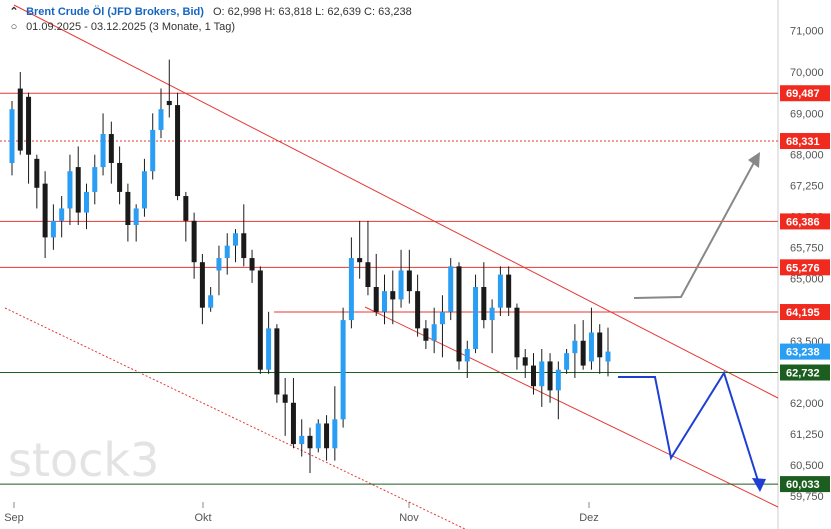 The image size is (831, 529). What do you see at coordinates (202, 518) in the screenshot?
I see `x-tick-label: Okt` at bounding box center [202, 518].